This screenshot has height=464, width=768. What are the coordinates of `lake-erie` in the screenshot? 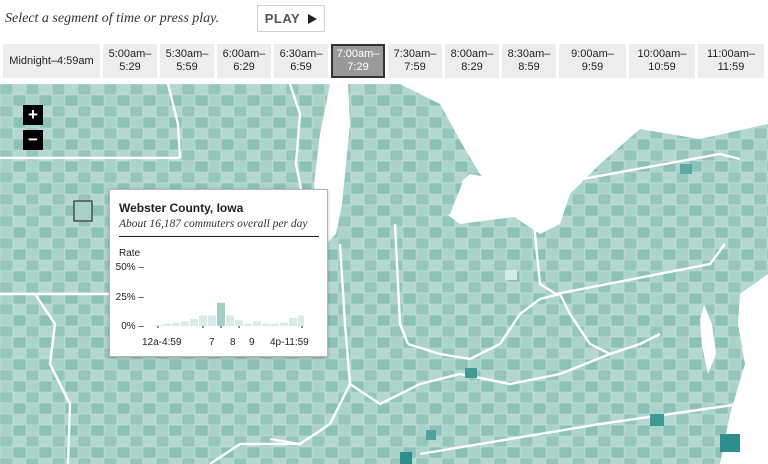 It's located at (492, 199).